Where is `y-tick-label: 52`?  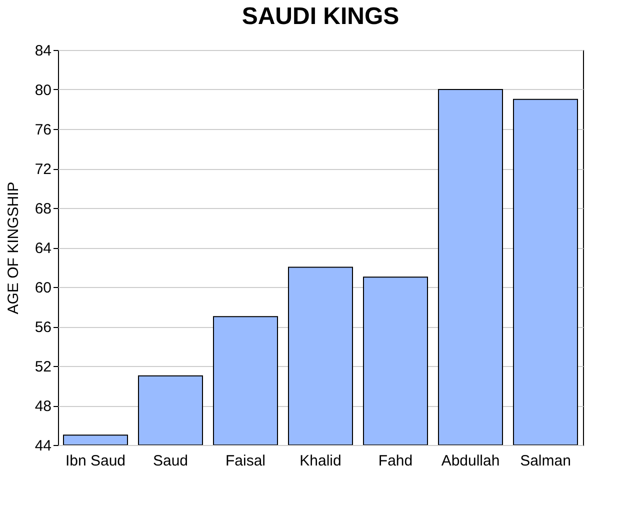
y-tick-label: 52 is located at coordinates (43, 367).